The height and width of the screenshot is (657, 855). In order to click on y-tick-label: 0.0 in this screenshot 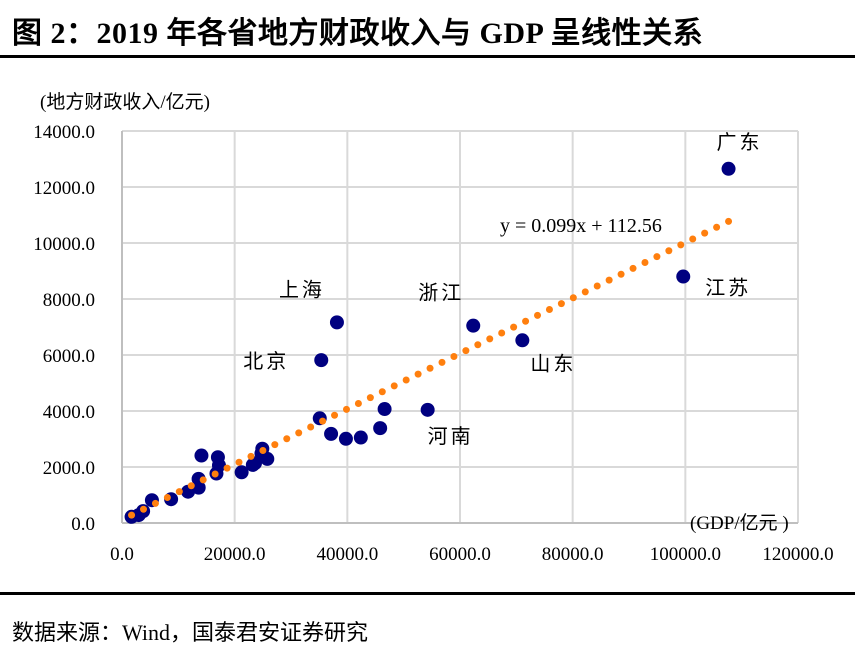, I will do `click(83, 524)`.